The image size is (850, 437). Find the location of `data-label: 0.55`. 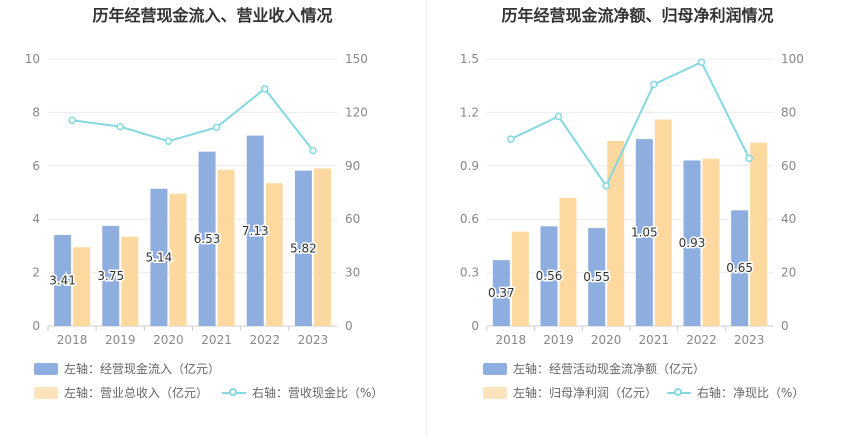

data-label: 0.55 is located at coordinates (596, 277).